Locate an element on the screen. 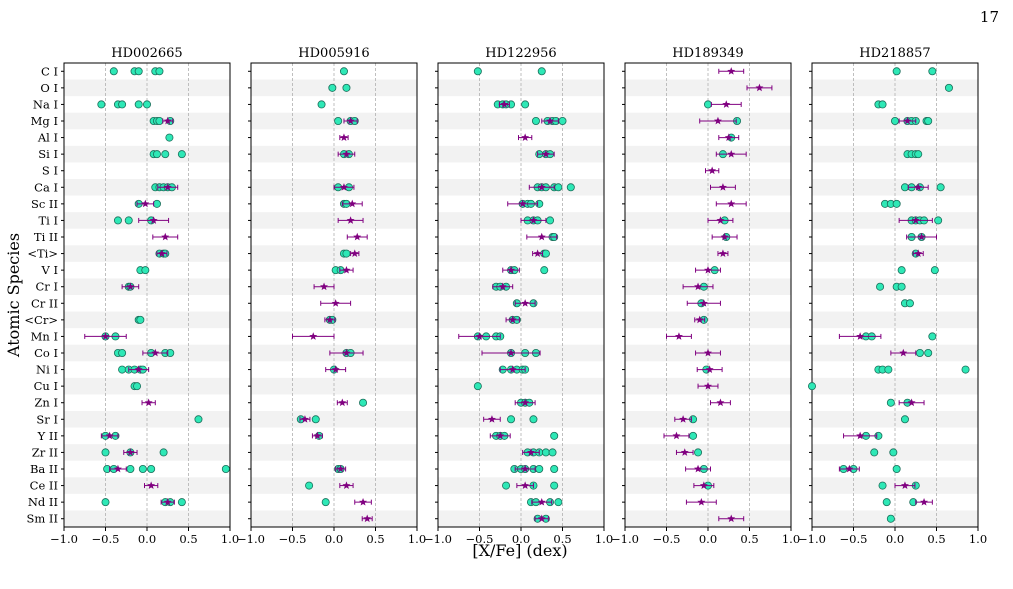 The image size is (1013, 589). mean-star-y-ii is located at coordinates (676, 435).